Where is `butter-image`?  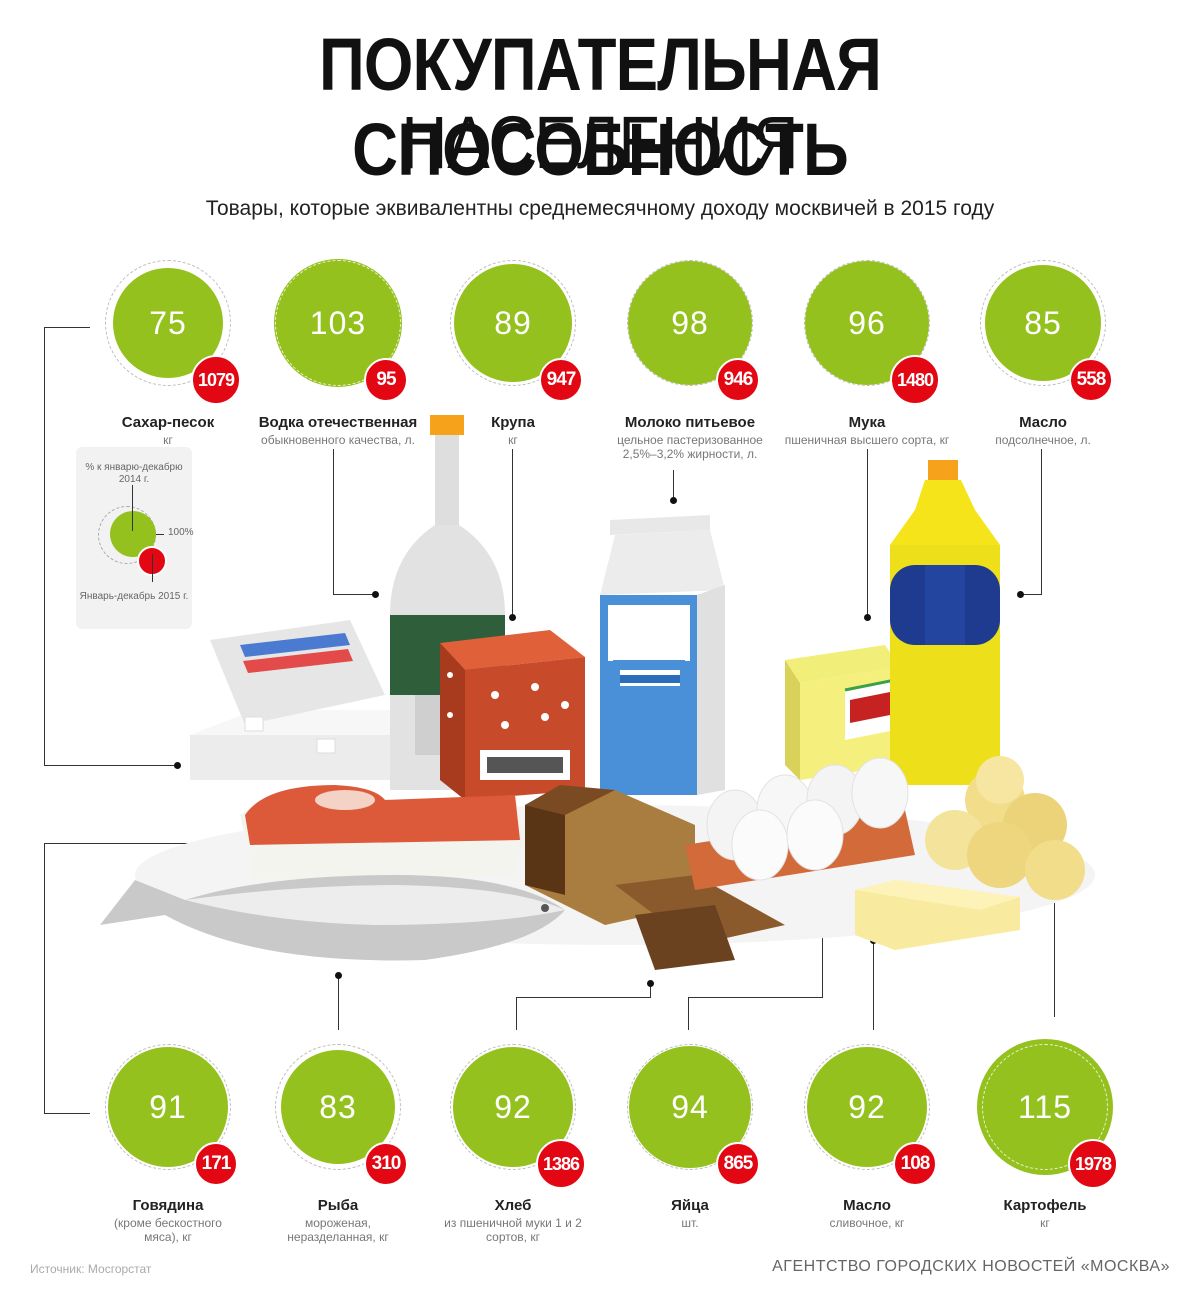 butter-image is located at coordinates (937, 915).